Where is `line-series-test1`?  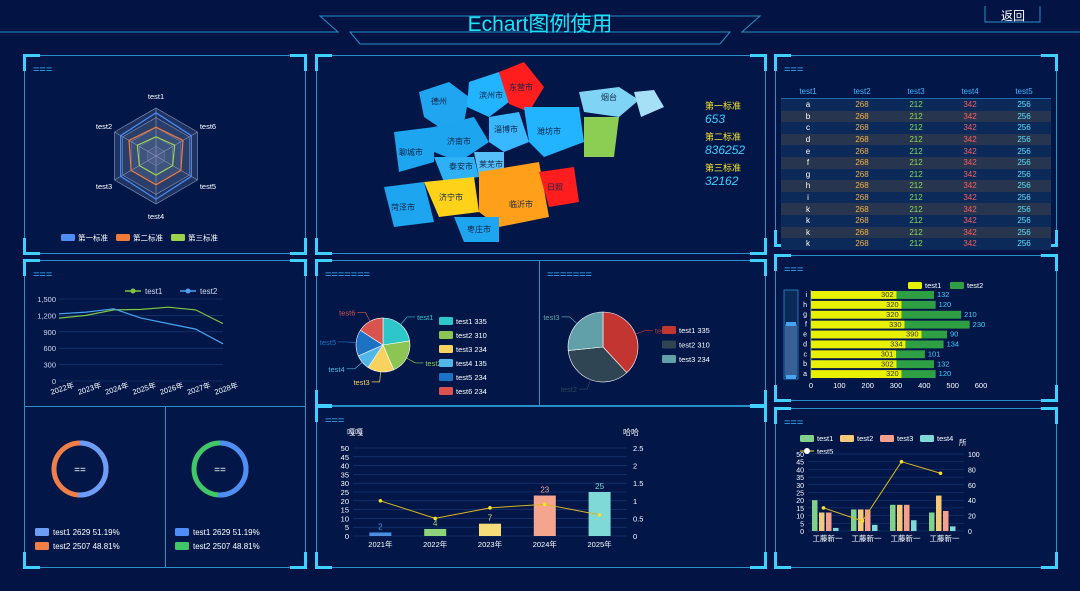 line-series-test1 is located at coordinates (141, 315).